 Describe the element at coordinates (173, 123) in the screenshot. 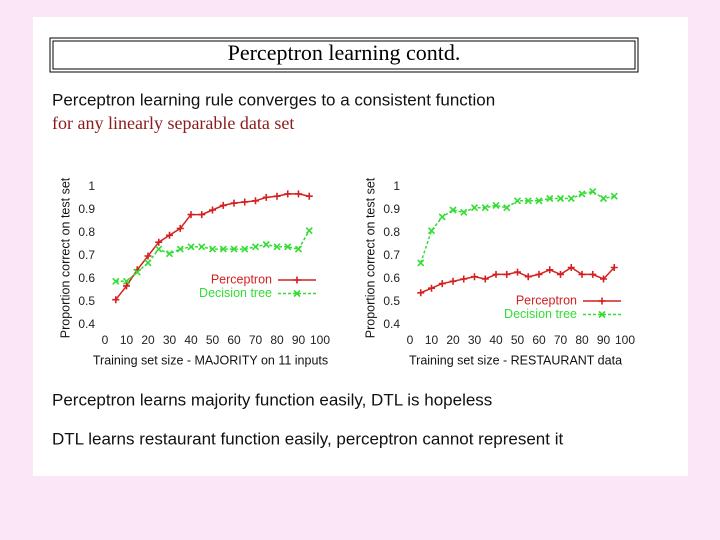

I see `intro-line: for any linearly separable data set` at that location.